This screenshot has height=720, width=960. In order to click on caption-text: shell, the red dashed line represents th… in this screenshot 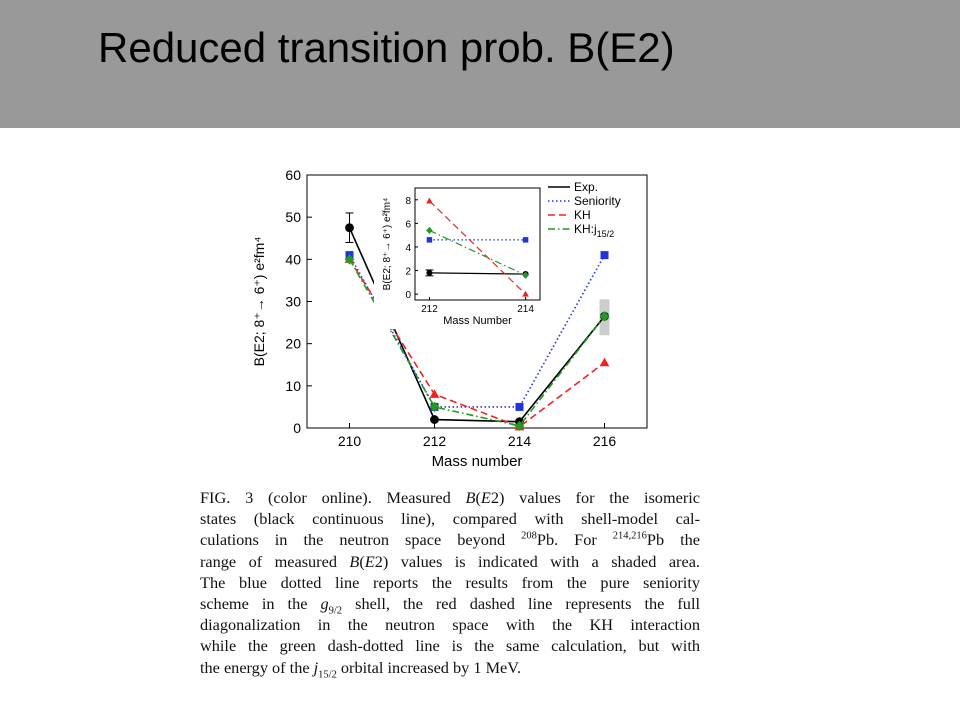, I will do `click(521, 604)`.